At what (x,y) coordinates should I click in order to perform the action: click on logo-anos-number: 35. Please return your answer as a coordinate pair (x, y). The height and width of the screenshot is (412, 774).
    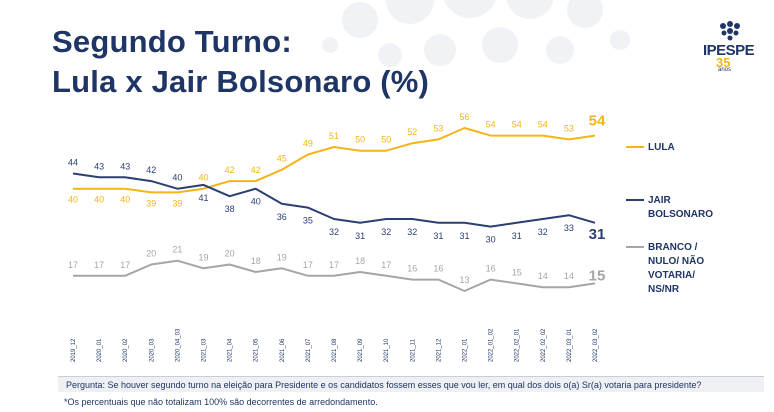
    Looking at the image, I should click on (723, 62).